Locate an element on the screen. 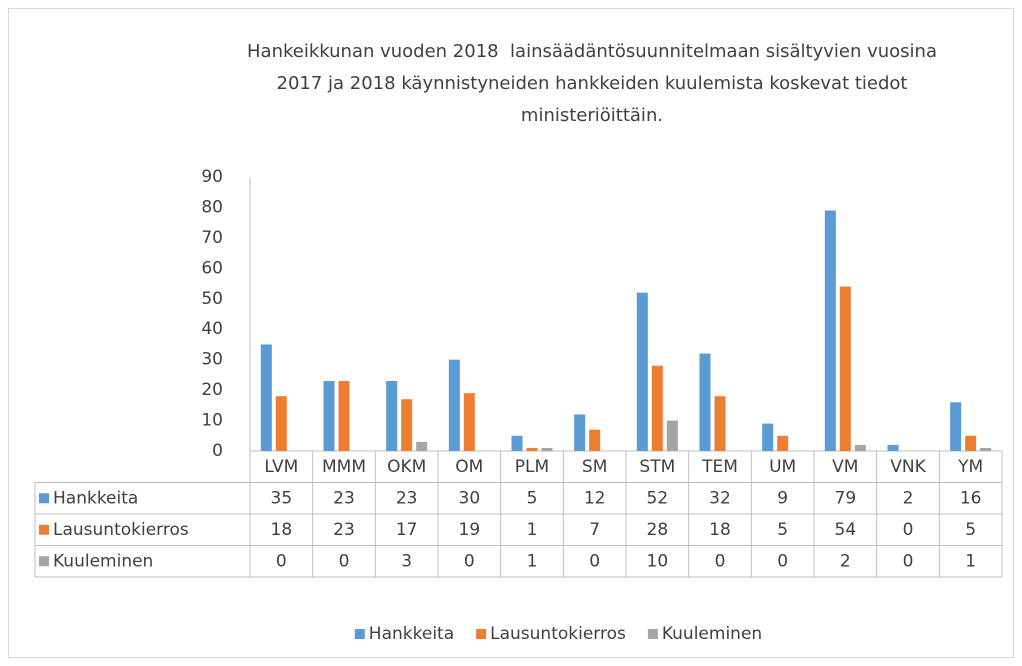 This screenshot has height=666, width=1022. x-tick-label: VM is located at coordinates (845, 467).